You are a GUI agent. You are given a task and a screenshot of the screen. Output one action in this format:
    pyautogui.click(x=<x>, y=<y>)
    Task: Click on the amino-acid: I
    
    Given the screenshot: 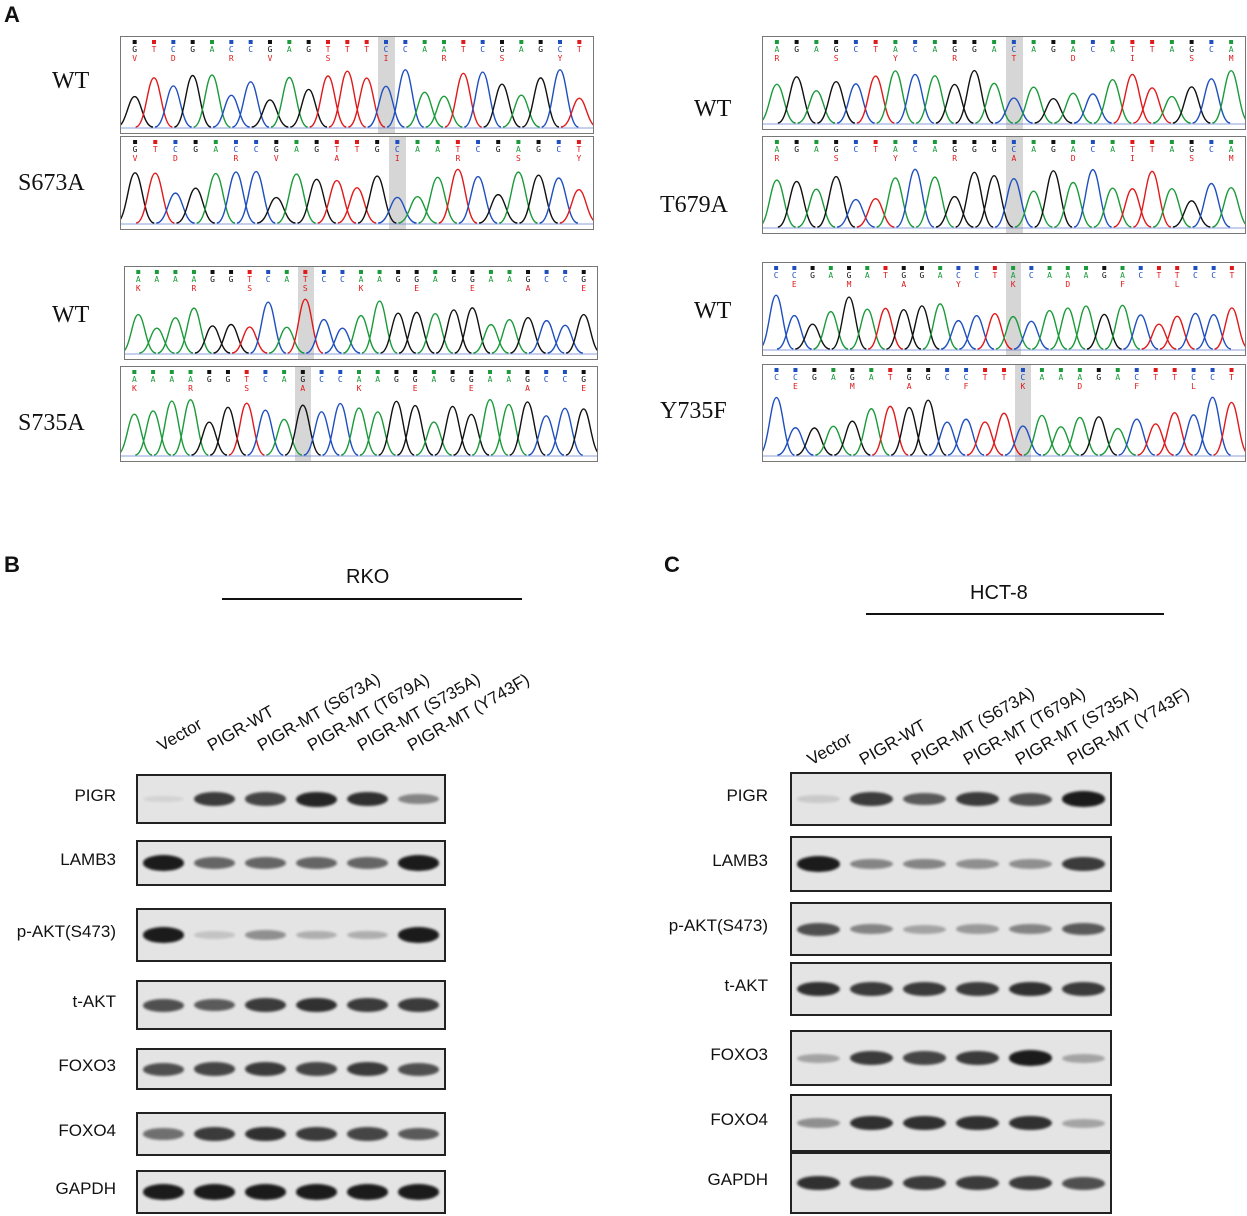 What is the action you would take?
    pyautogui.click(x=1132, y=158)
    